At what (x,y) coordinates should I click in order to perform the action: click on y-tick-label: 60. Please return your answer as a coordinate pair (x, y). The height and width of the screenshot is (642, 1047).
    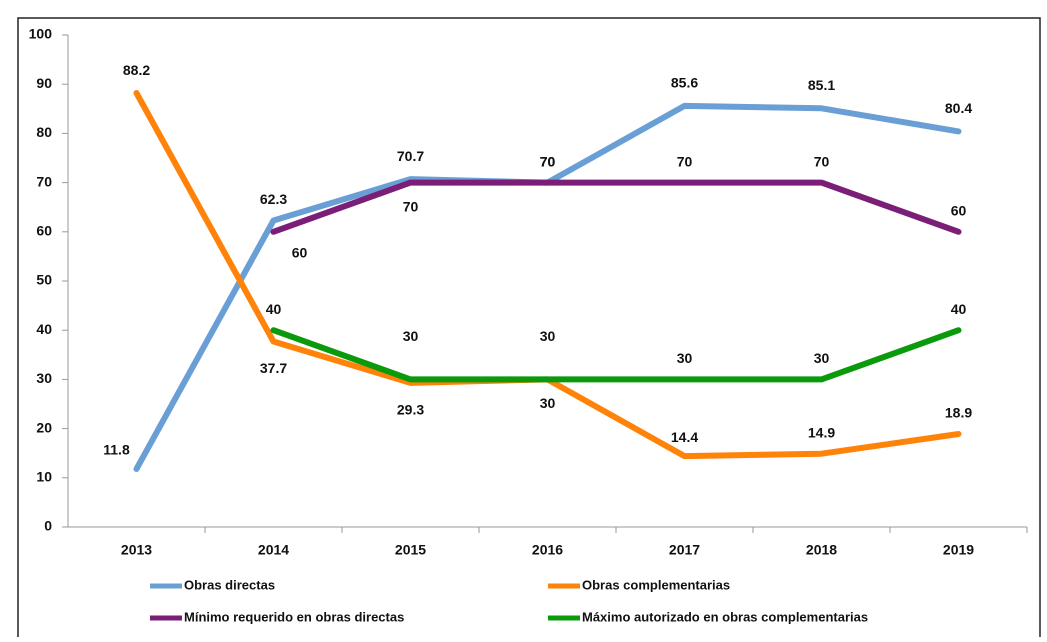
    Looking at the image, I should click on (44, 231).